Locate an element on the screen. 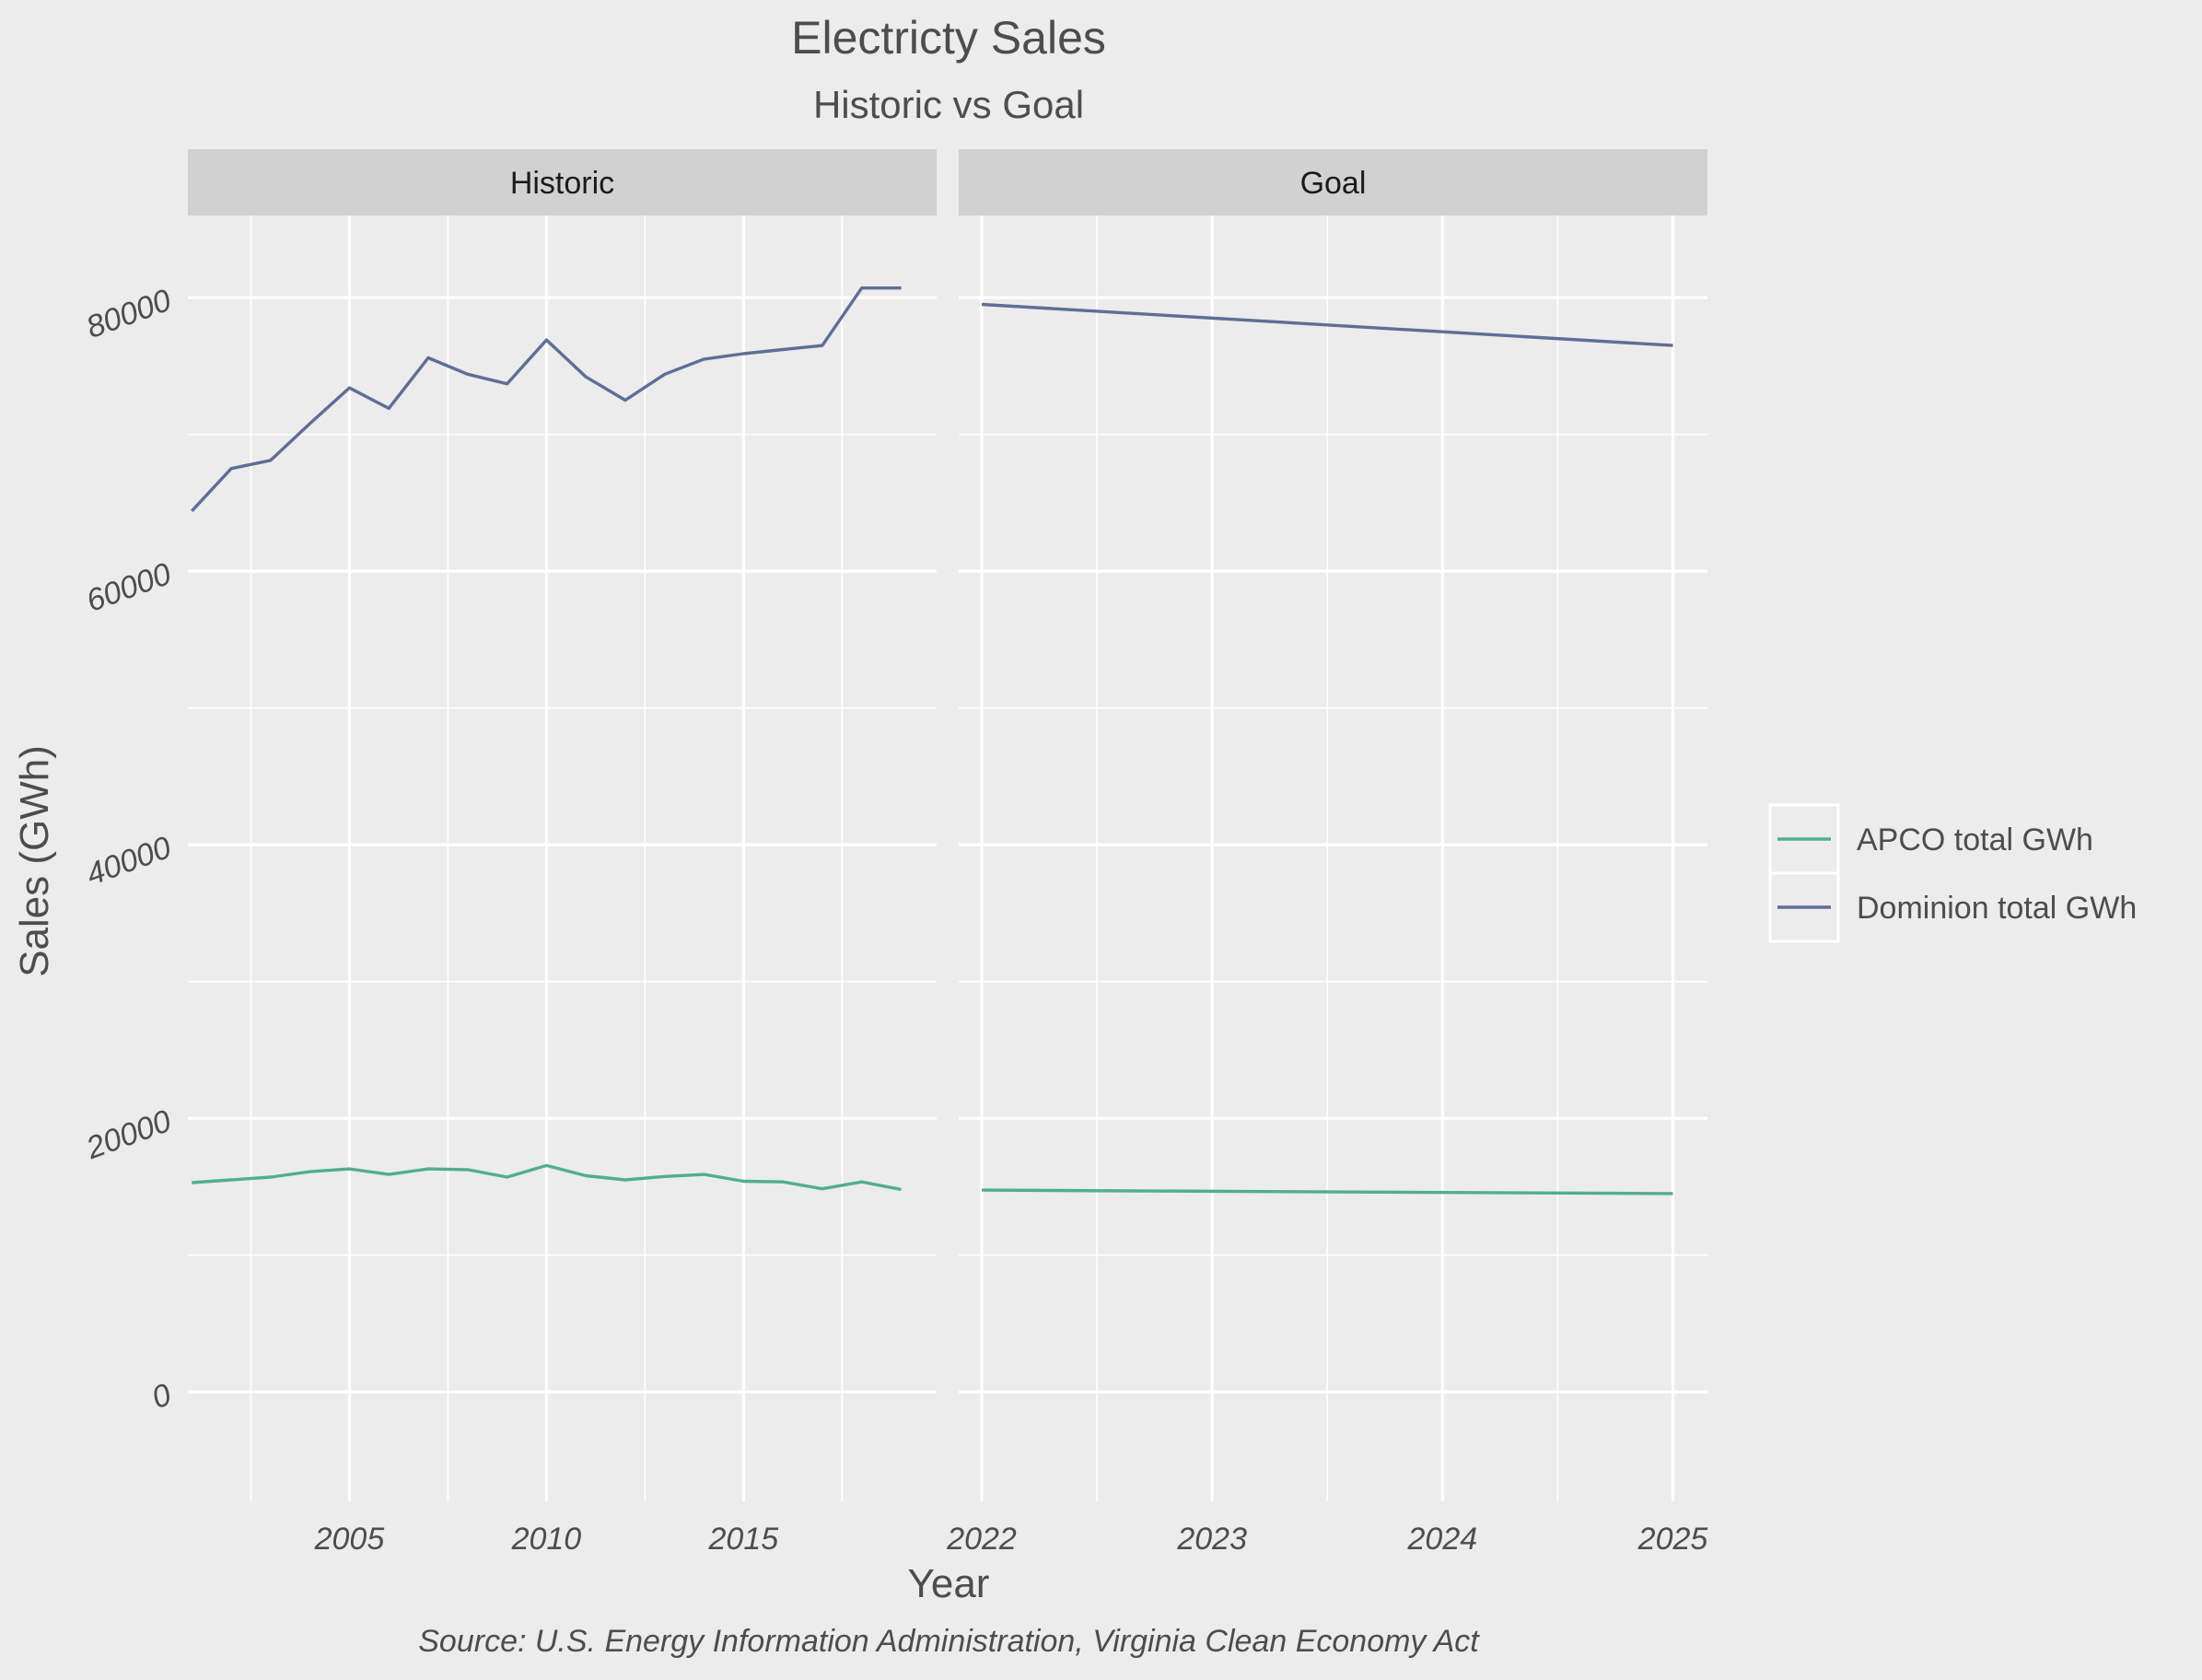 Image resolution: width=2202 pixels, height=1680 pixels. chart-title: Electricty Sales is located at coordinates (949, 38).